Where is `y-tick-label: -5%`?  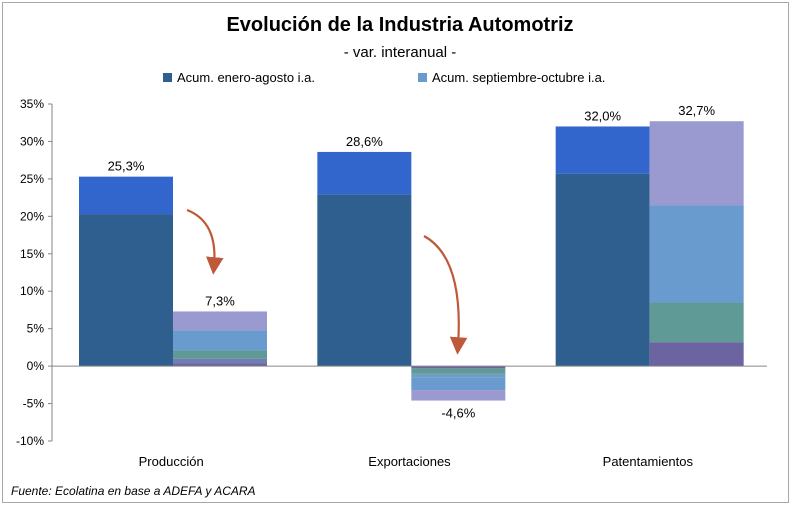 y-tick-label: -5% is located at coordinates (34, 404).